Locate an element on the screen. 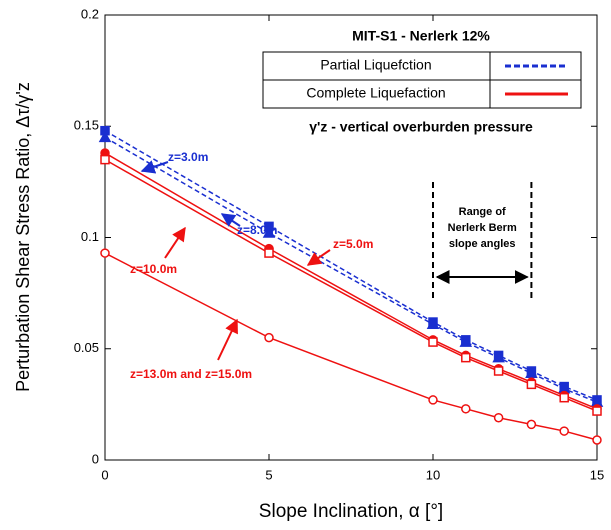  range-text: Nerlerk Berm is located at coordinates (482, 228).